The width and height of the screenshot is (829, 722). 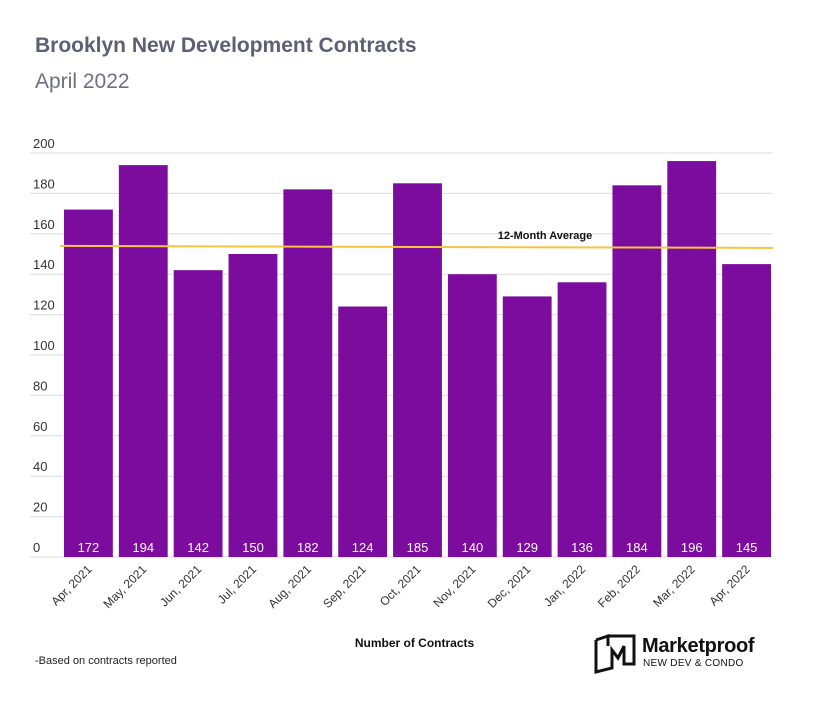 What do you see at coordinates (564, 585) in the screenshot?
I see `x-tick-label: Jan, 2022` at bounding box center [564, 585].